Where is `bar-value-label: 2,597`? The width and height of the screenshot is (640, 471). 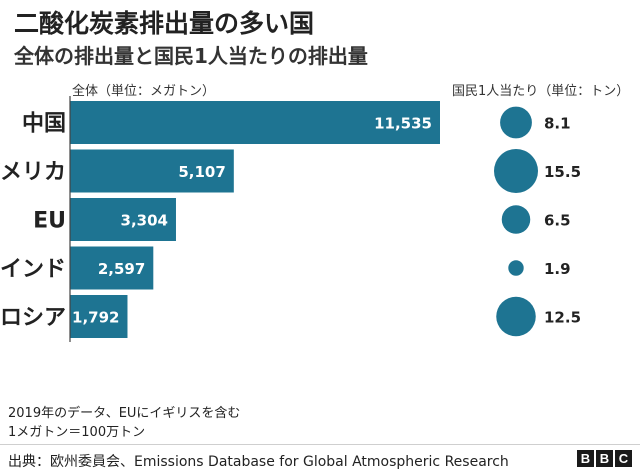 bar-value-label: 2,597 is located at coordinates (121, 269).